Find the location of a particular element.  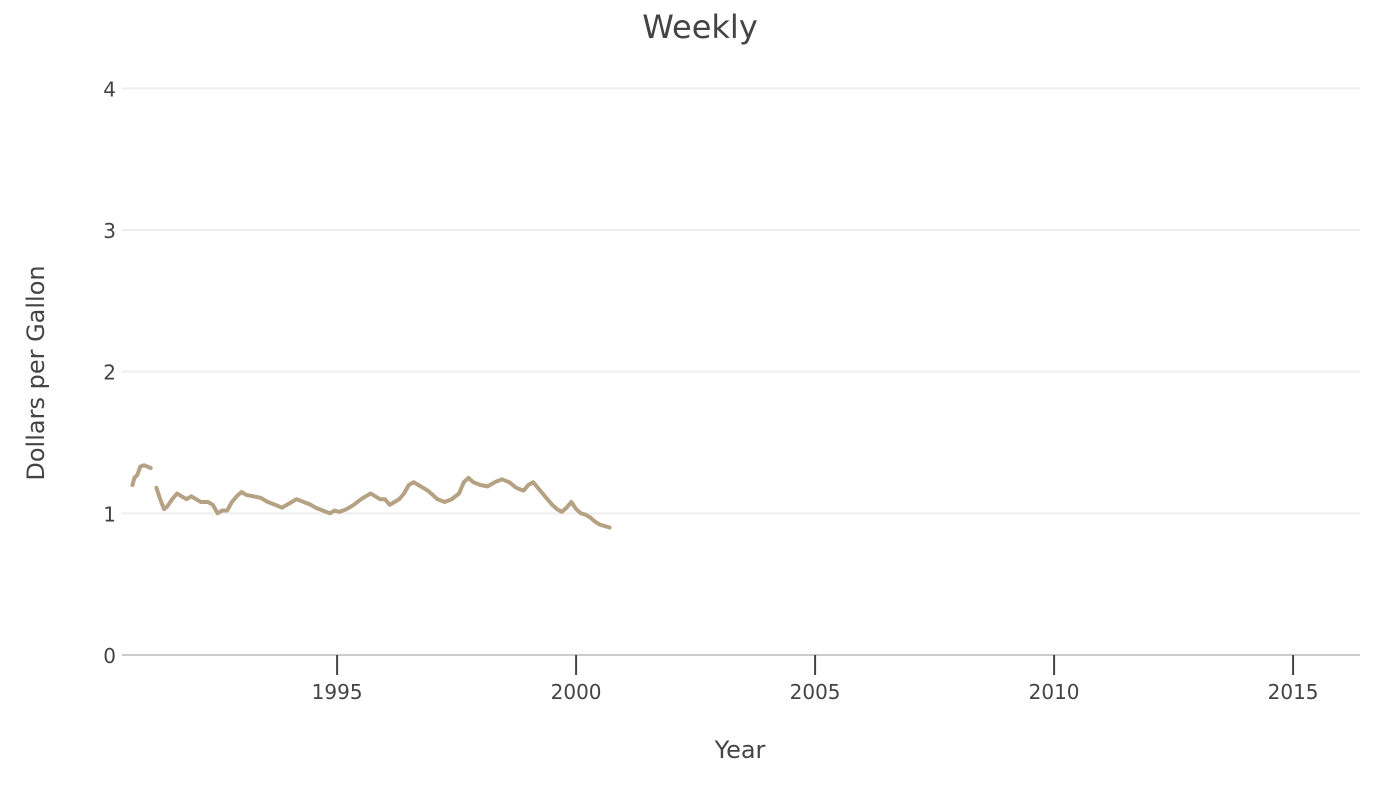

series-layer is located at coordinates (371, 496).